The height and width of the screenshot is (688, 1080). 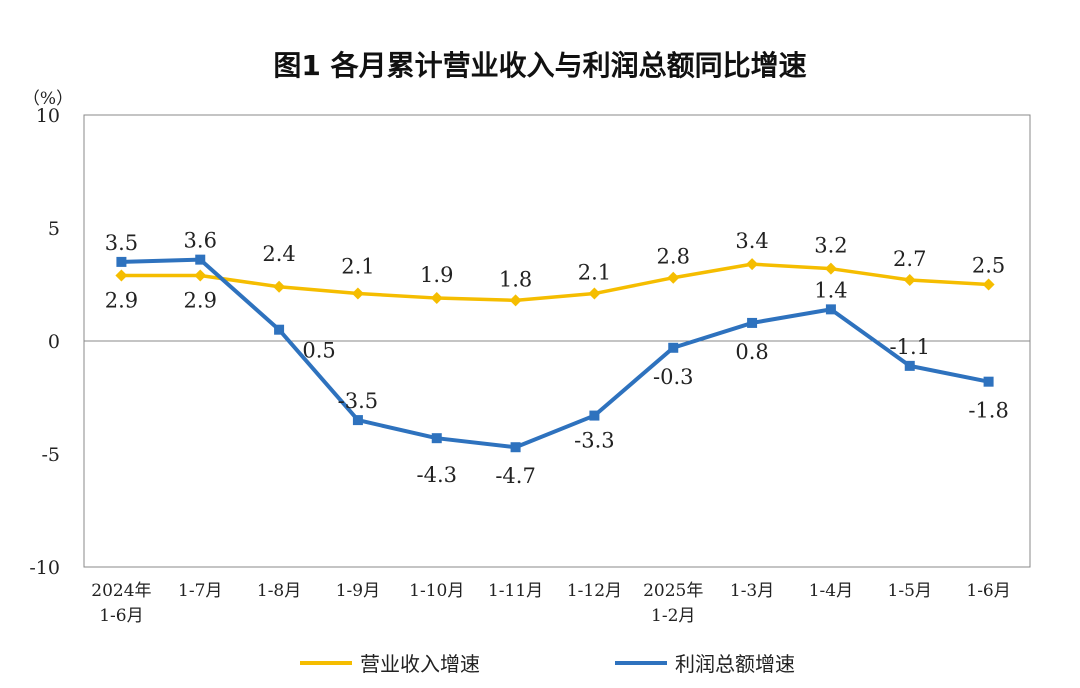 What do you see at coordinates (358, 401) in the screenshot?
I see `data-label-profit: -3.5` at bounding box center [358, 401].